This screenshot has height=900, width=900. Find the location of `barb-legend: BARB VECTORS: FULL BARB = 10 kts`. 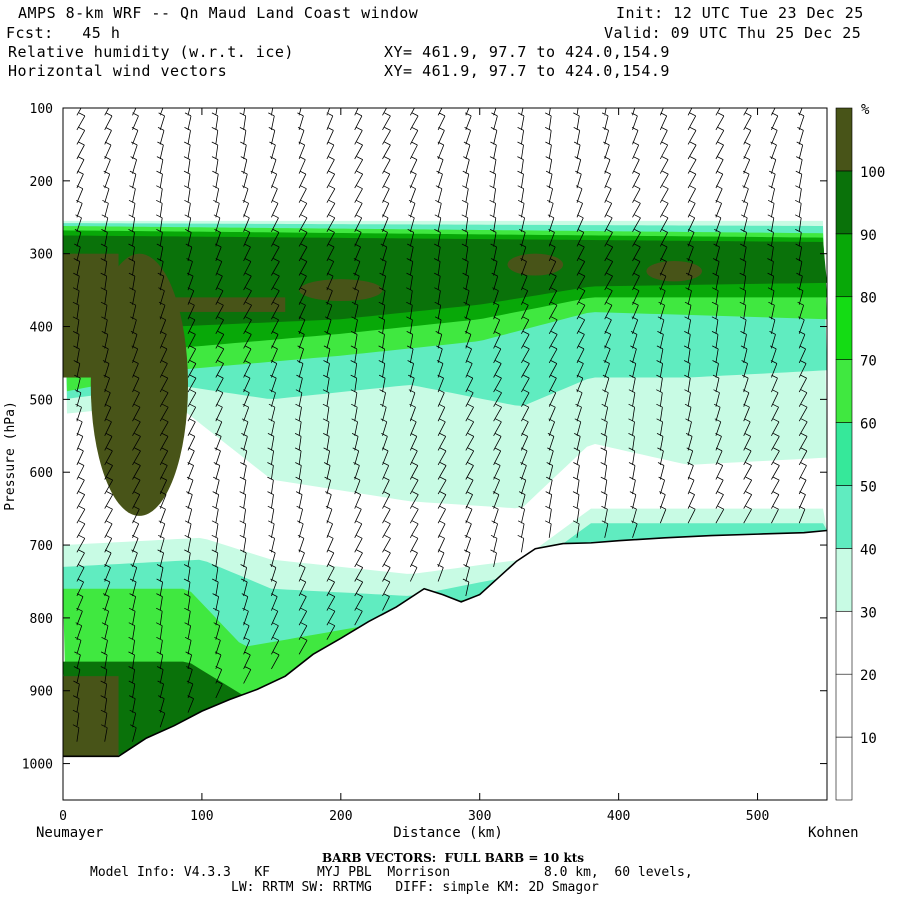

barb-legend: BARB VECTORS: FULL BARB = 10 kts is located at coordinates (453, 858).